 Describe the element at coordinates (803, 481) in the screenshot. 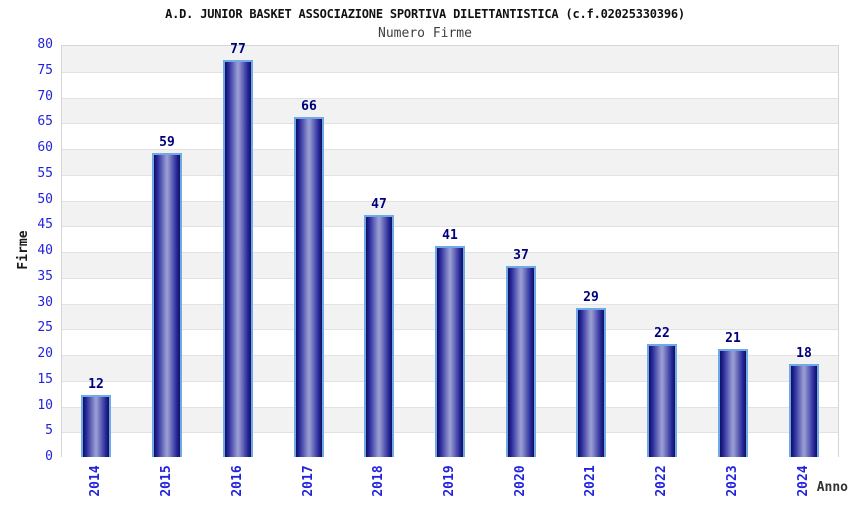

I see `x-tick-label: 2024` at that location.